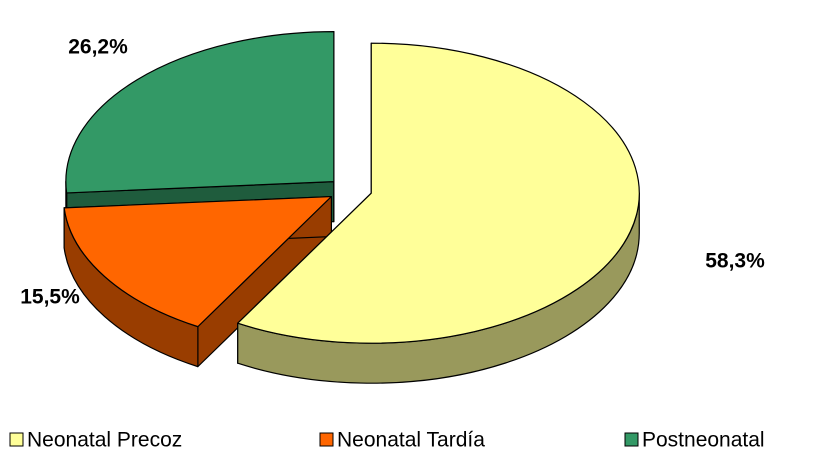  What do you see at coordinates (98, 47) in the screenshot?
I see `value-label: 26,2%` at bounding box center [98, 47].